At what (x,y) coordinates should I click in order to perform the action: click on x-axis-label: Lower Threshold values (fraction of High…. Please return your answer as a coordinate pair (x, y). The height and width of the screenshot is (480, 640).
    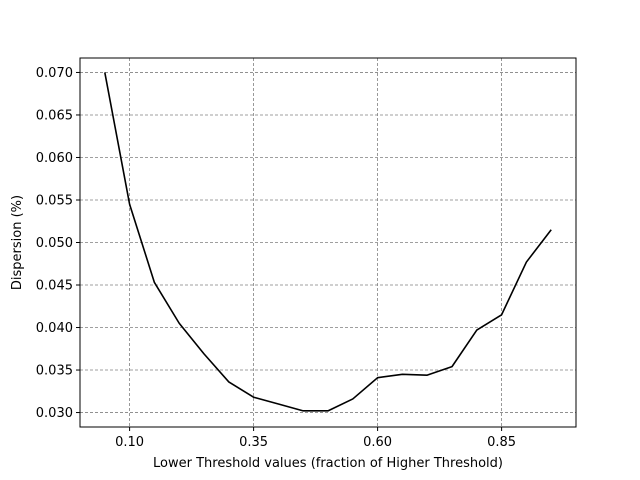
    Looking at the image, I should click on (328, 463).